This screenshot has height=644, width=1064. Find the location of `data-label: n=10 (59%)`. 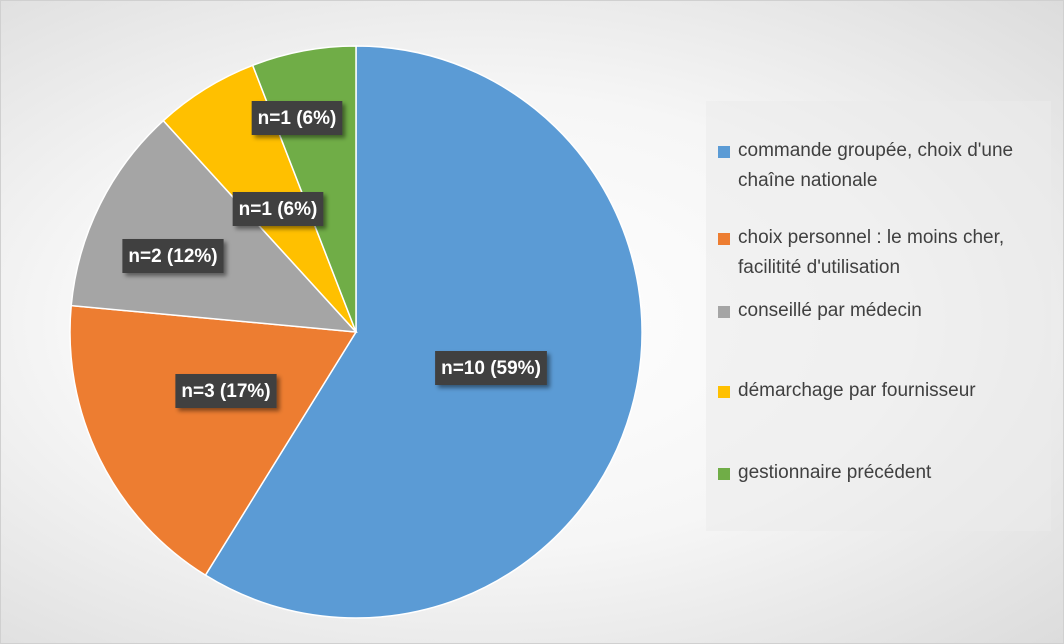

data-label: n=10 (59%) is located at coordinates (491, 368).